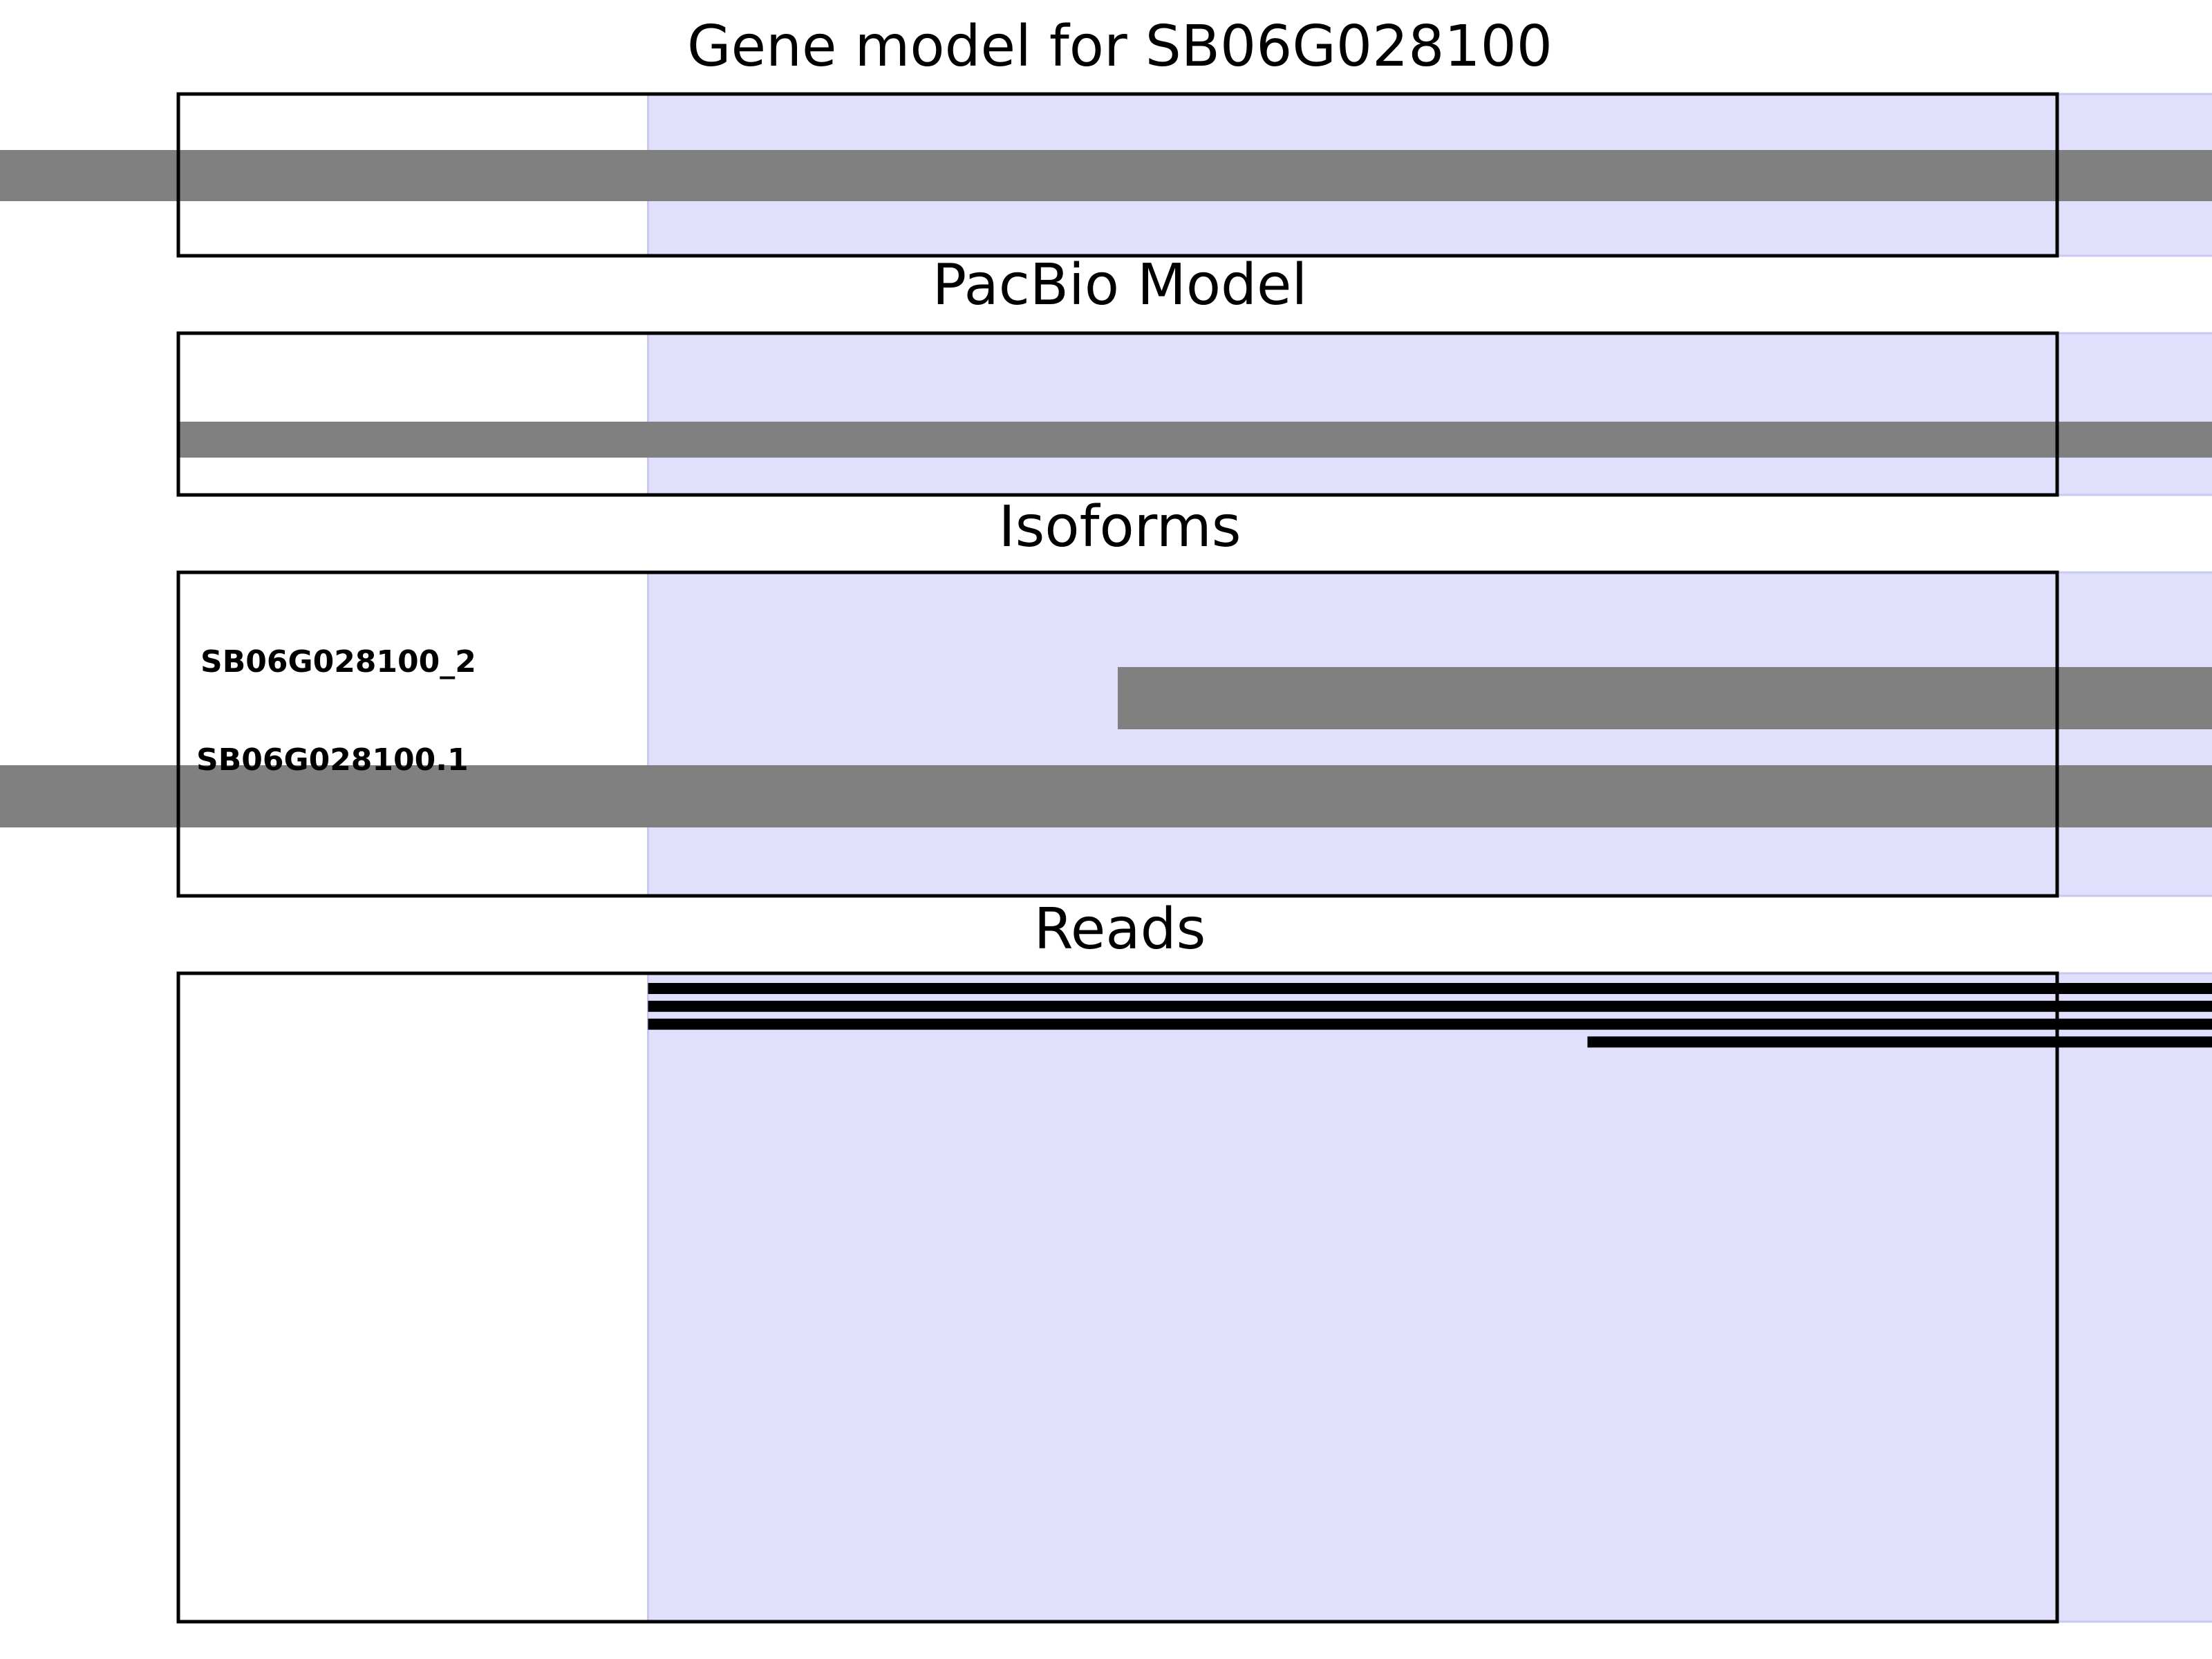  I want to click on panel-title-gene-model: Gene model for SB06G028100, so click(1120, 46).